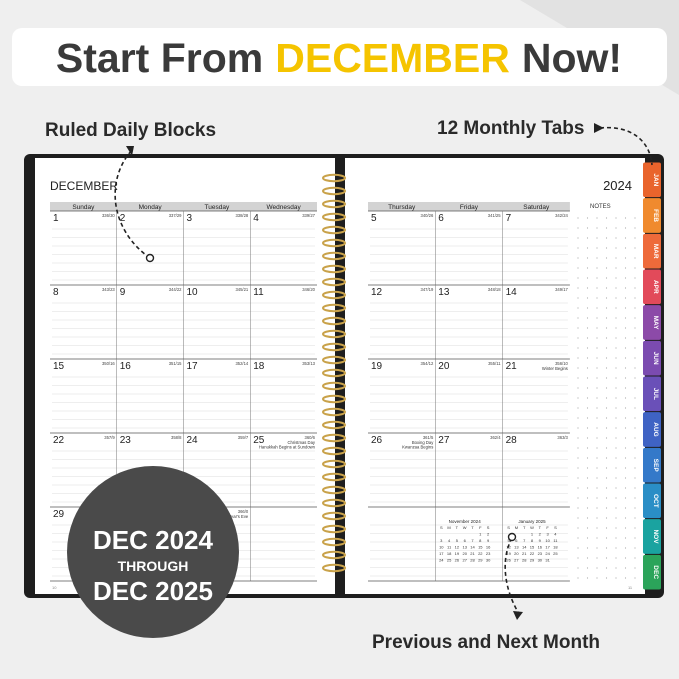 The image size is (679, 679). Describe the element at coordinates (655, 179) in the screenshot. I see `tab-label: JAN` at that location.